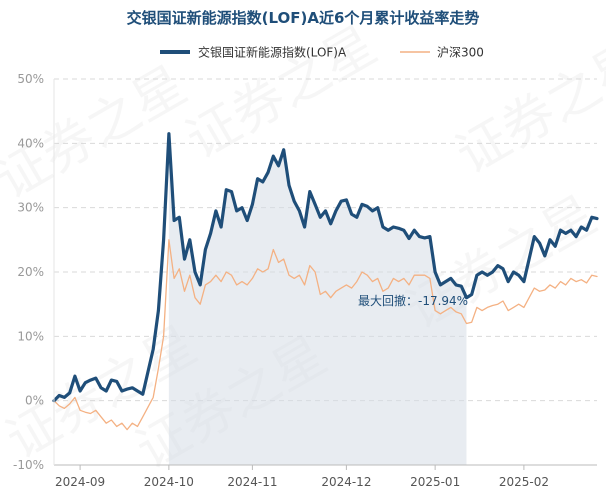  Describe the element at coordinates (28, 465) in the screenshot. I see `y-tick-label: -10%` at that location.